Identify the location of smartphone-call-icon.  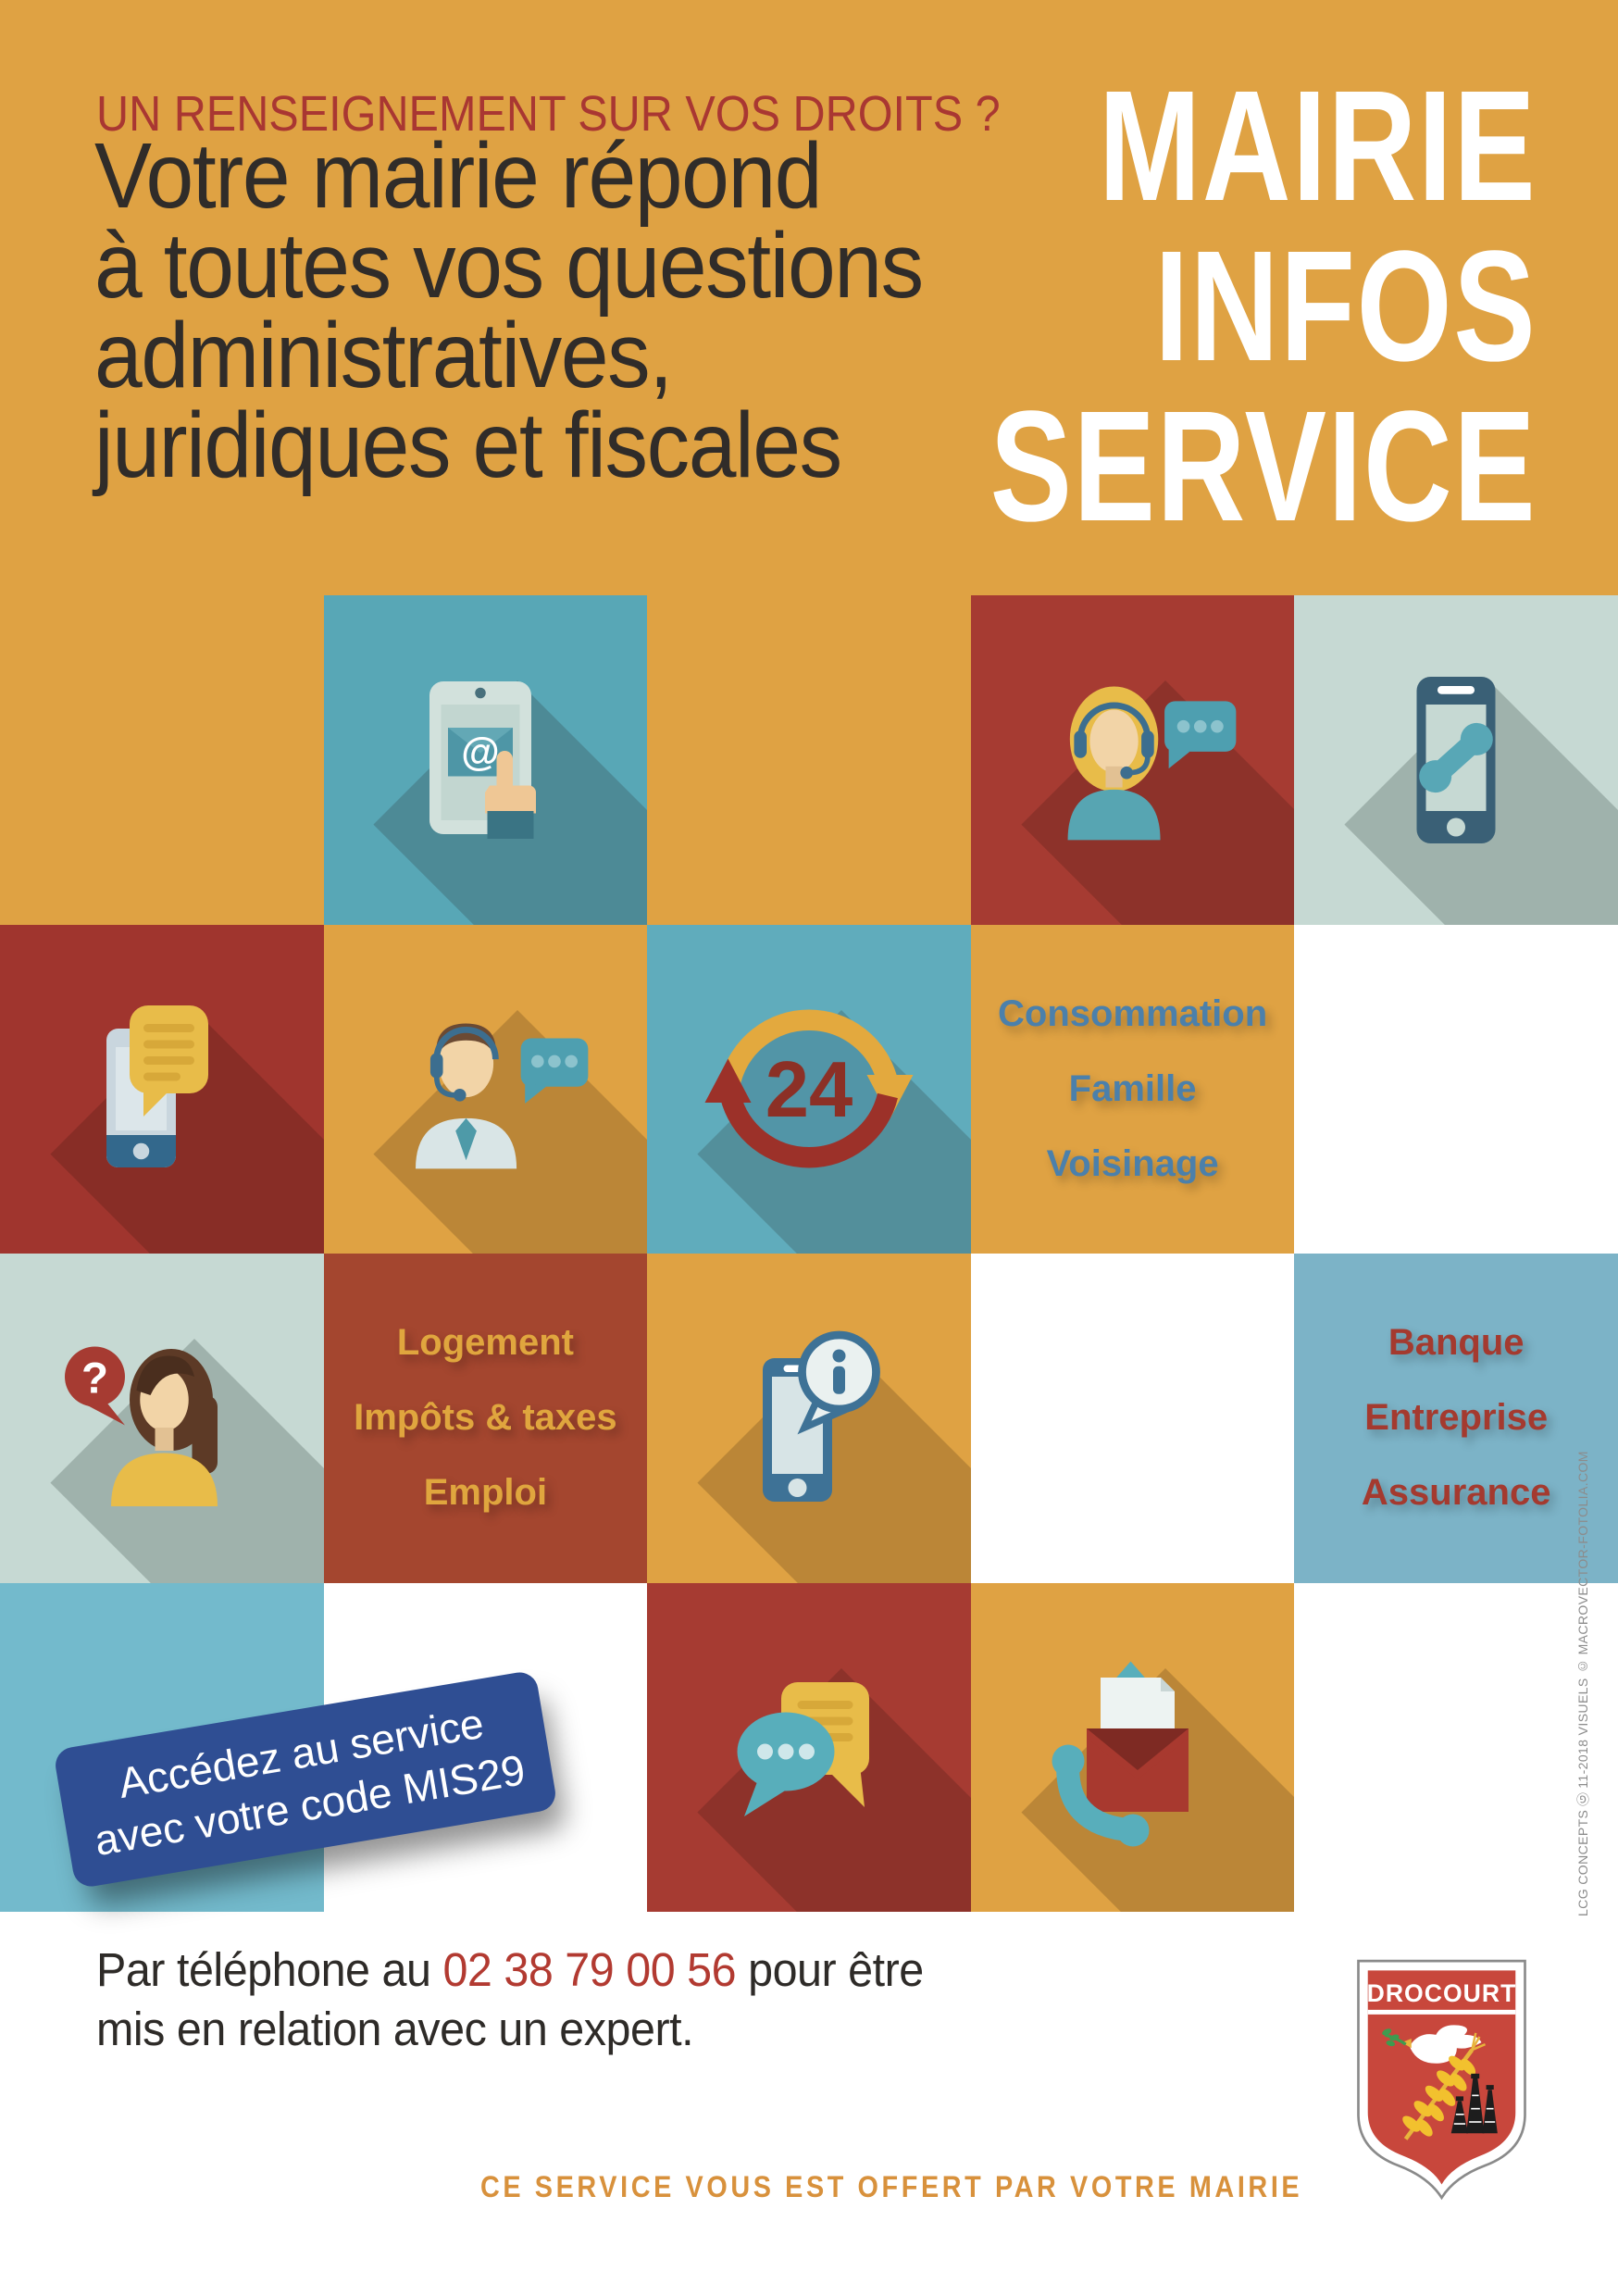
(1456, 759).